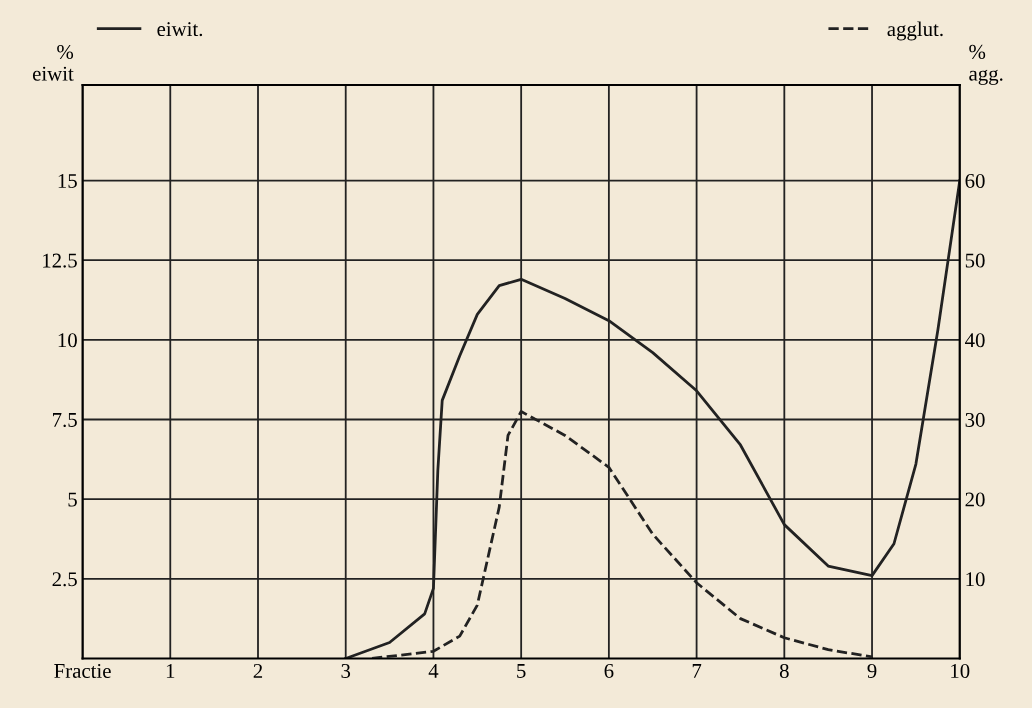  I want to click on x-tick-label: 2, so click(258, 670).